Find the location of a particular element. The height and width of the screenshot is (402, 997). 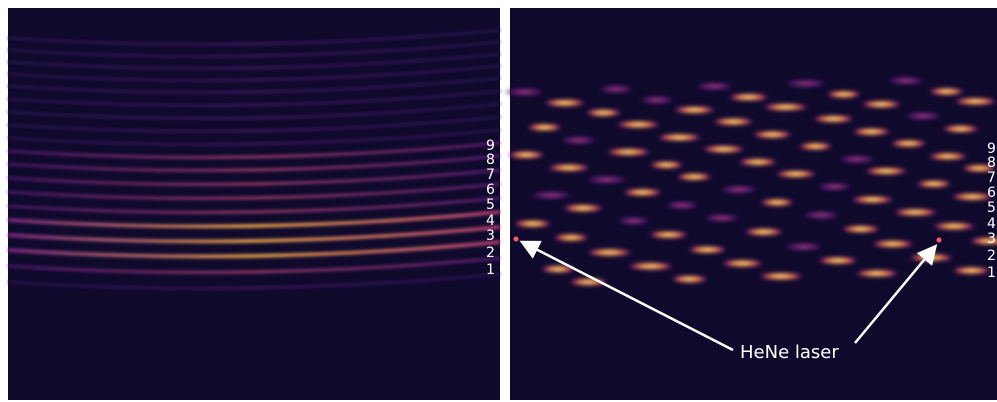

order-label: 8 is located at coordinates (991, 163).